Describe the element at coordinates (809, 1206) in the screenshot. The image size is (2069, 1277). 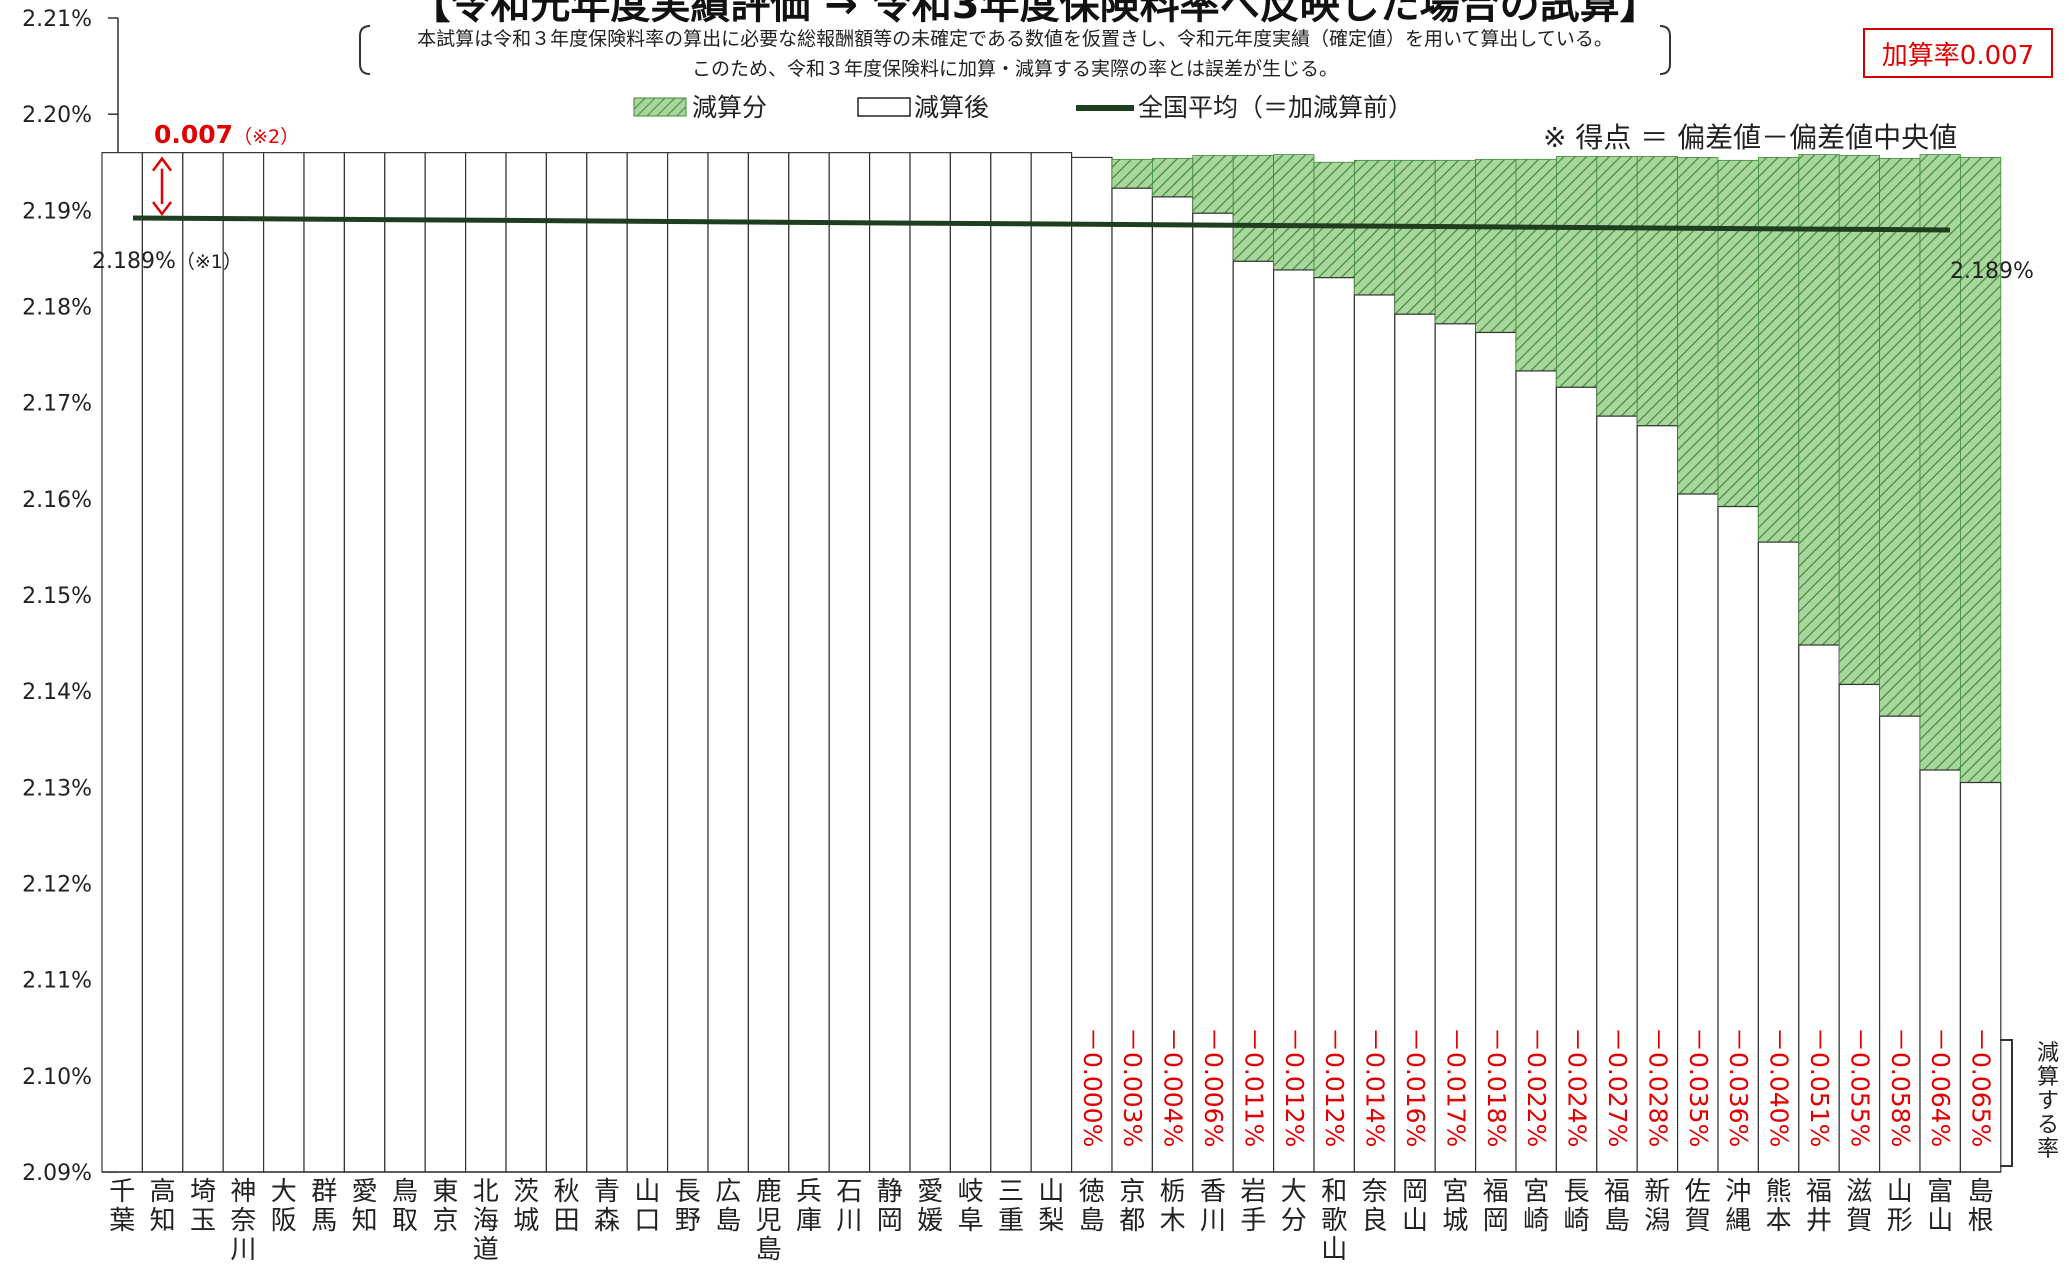
I see `x-tick-label: 兵庫` at that location.